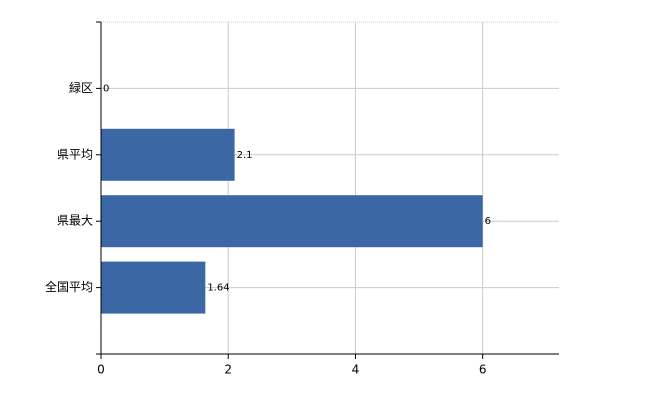 This screenshot has width=650, height=400. What do you see at coordinates (488, 221) in the screenshot?
I see `value-label: 6` at bounding box center [488, 221].